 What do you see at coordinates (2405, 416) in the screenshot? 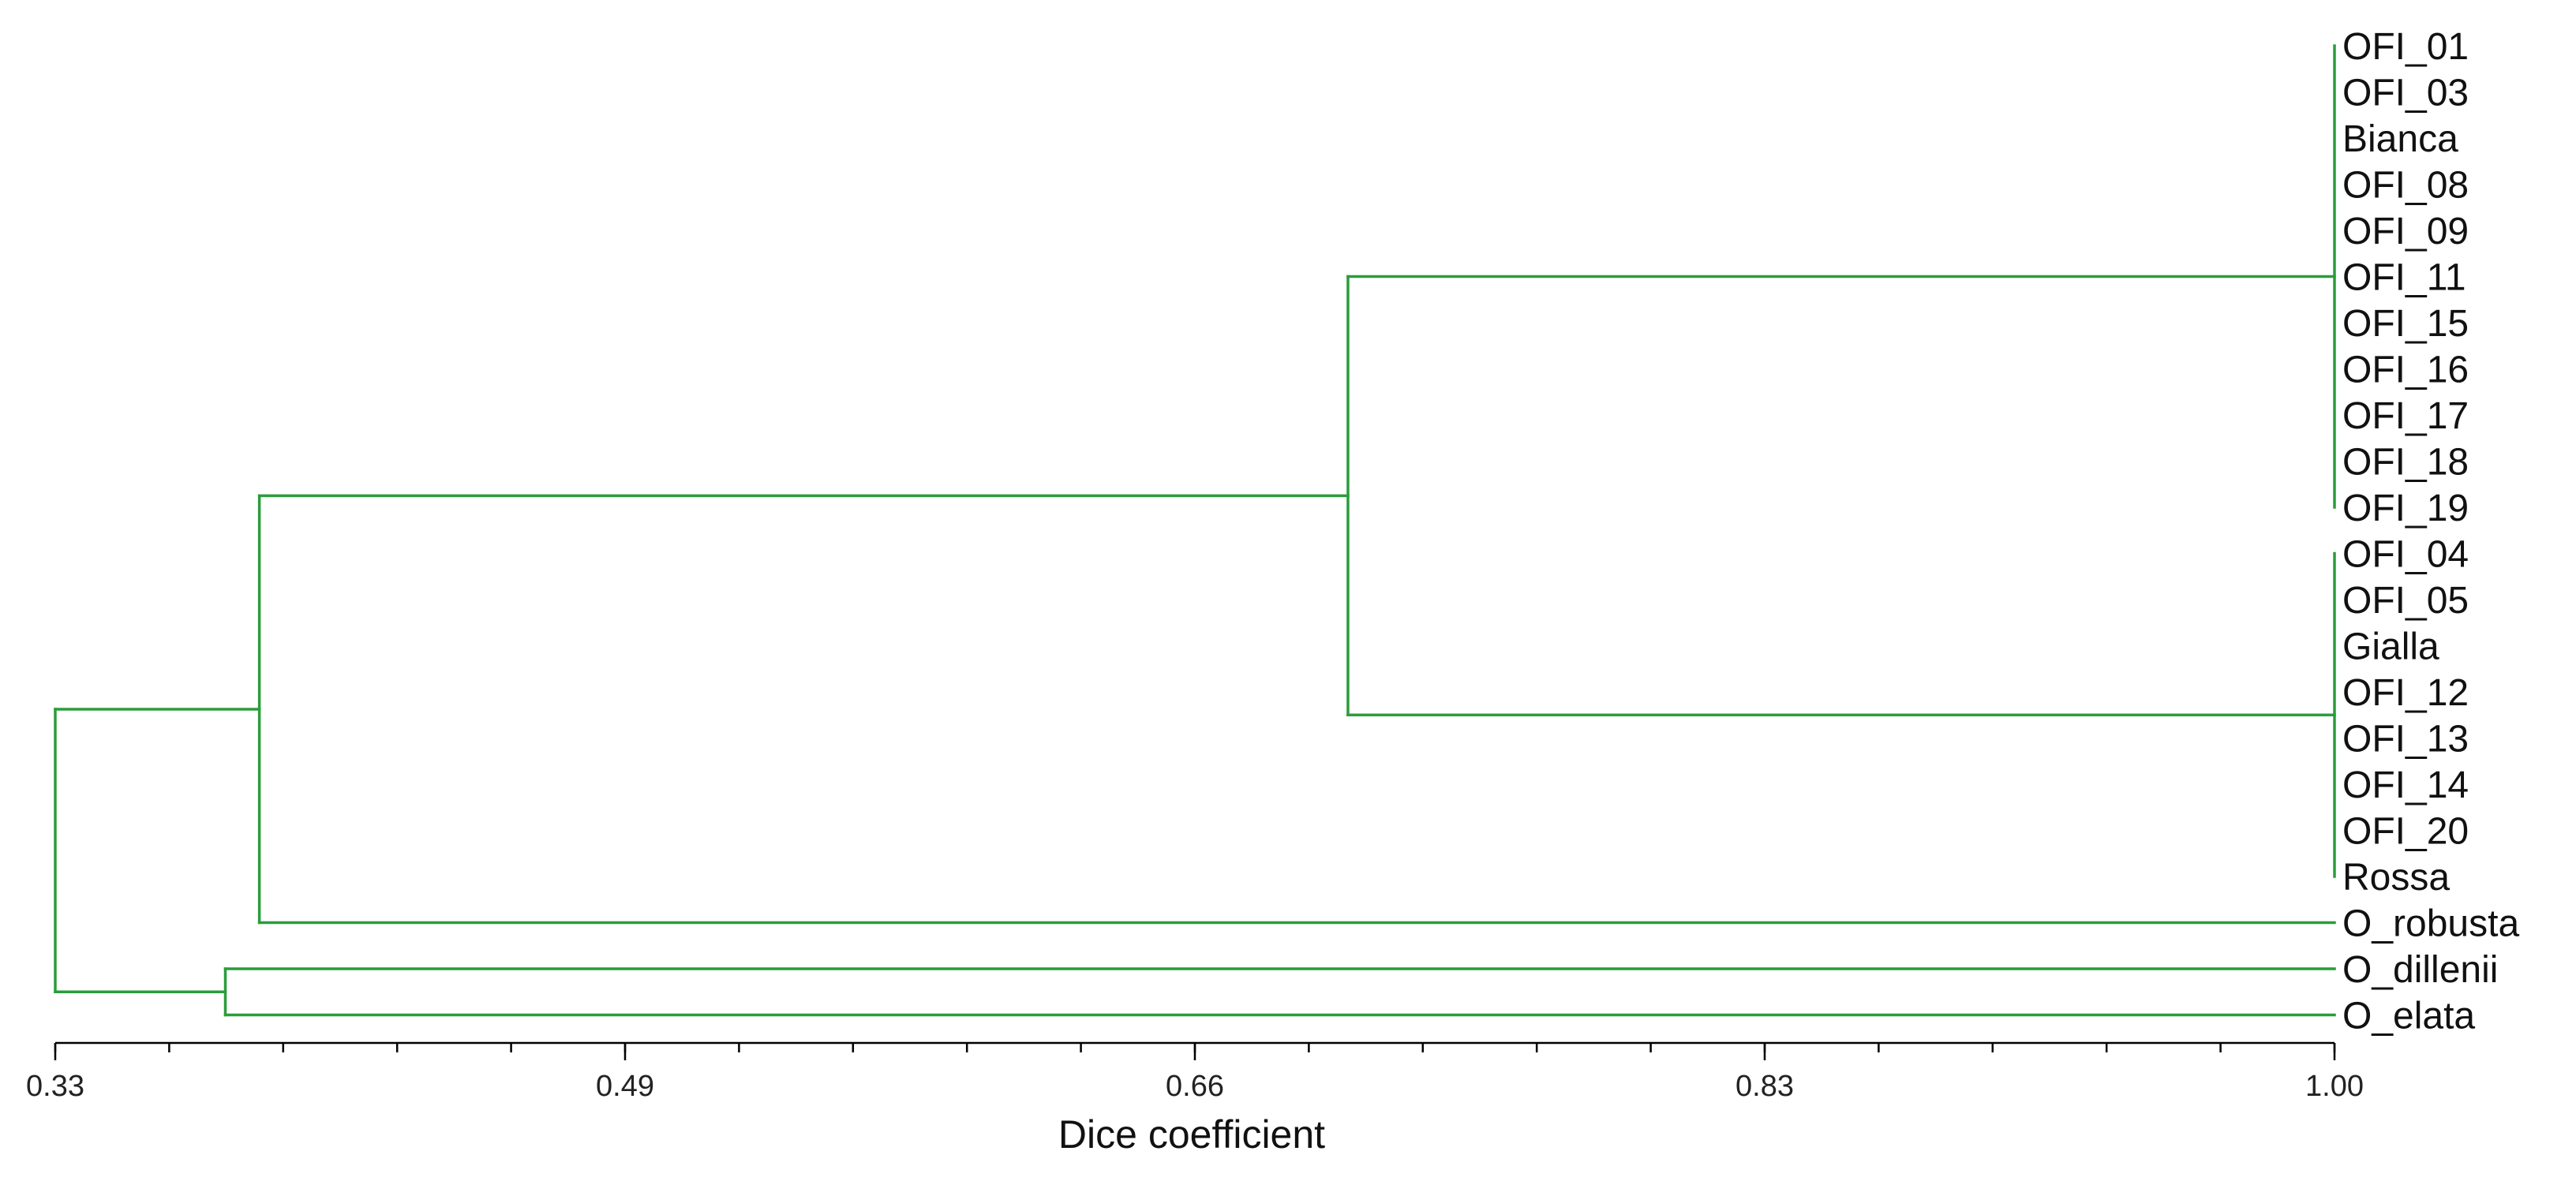
I see `leaf-label: OFI_17` at bounding box center [2405, 416].